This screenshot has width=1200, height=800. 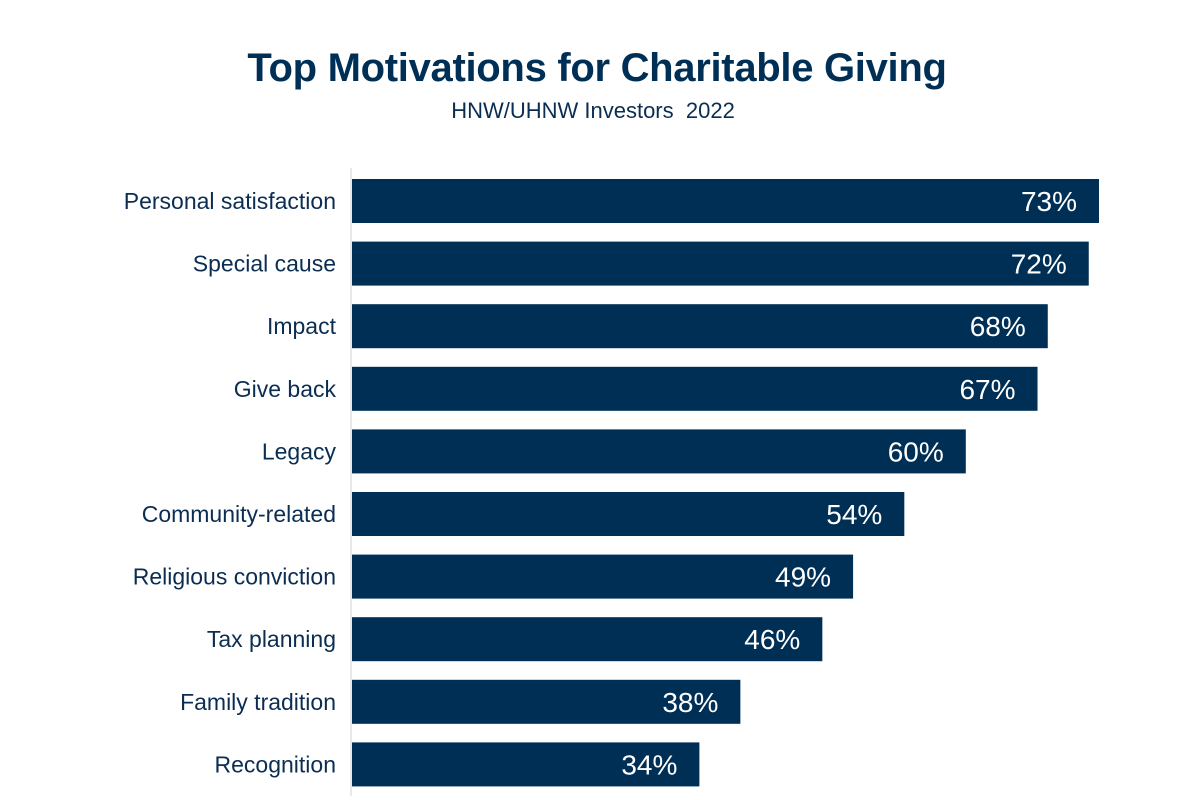 What do you see at coordinates (285, 389) in the screenshot?
I see `category-label: Give back` at bounding box center [285, 389].